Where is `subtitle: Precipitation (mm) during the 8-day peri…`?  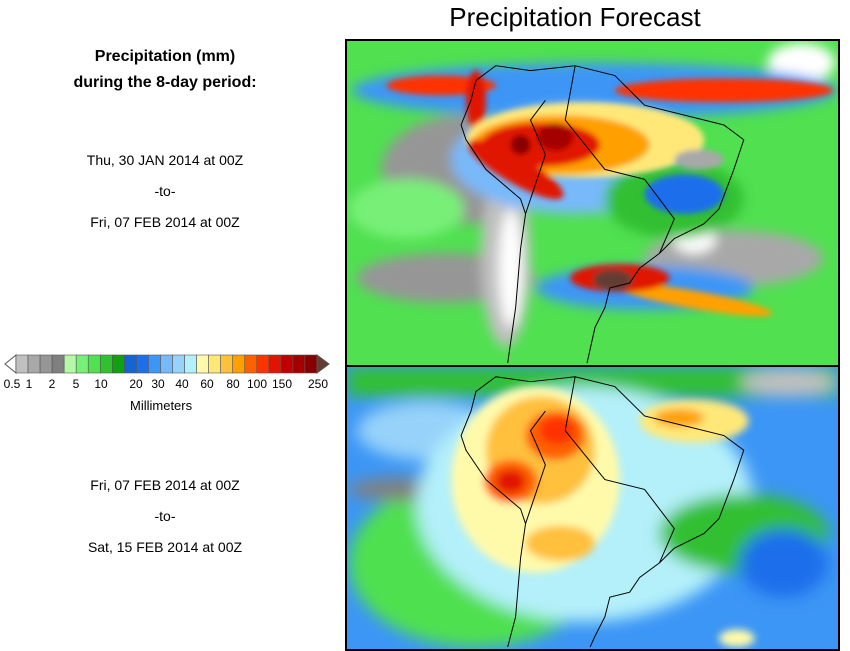
subtitle: Precipitation (mm) during the 8-day peri… is located at coordinates (165, 70).